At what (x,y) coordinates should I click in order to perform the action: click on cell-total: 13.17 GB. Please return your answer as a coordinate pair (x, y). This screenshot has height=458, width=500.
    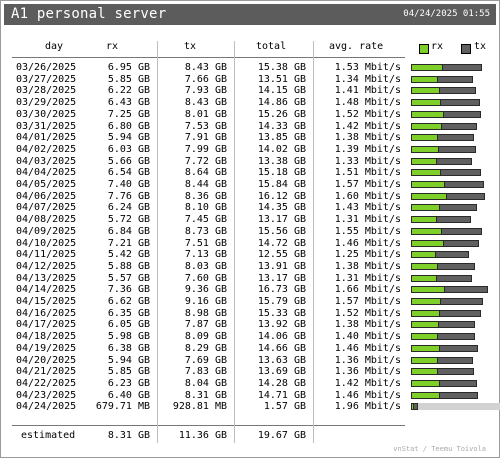
    Looking at the image, I should click on (281, 220).